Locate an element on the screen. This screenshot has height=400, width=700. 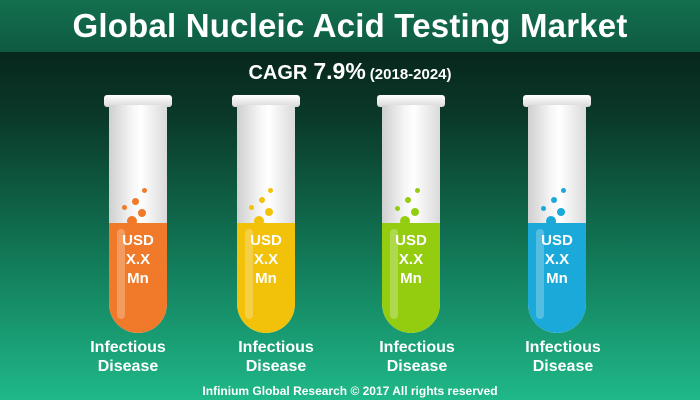
title-bar: Global Nucleic Acid Testing Market is located at coordinates (350, 26).